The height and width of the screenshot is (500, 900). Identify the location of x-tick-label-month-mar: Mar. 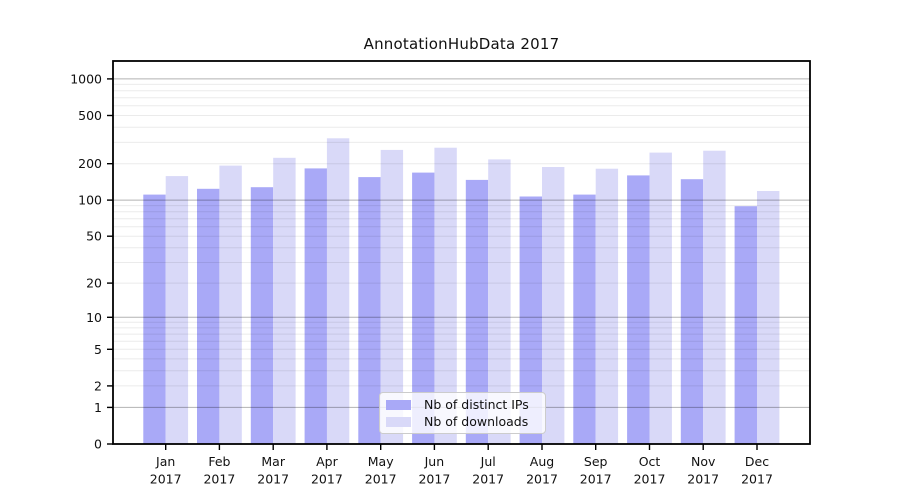
(273, 461).